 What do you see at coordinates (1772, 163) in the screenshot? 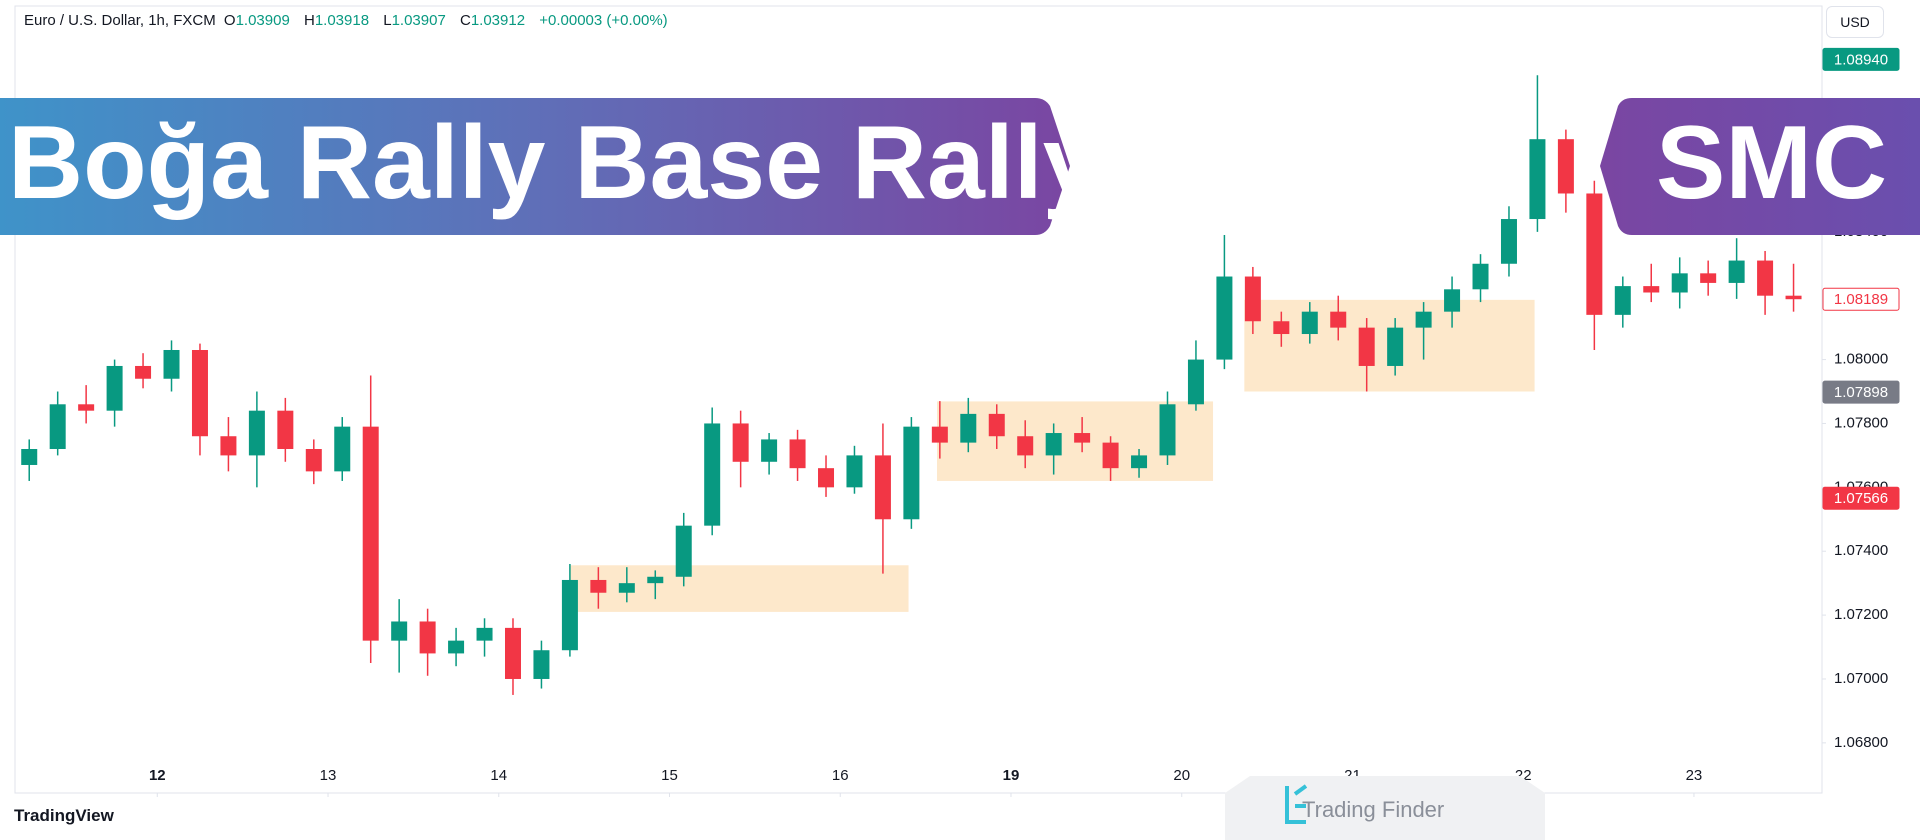
I see `banner-tag: SMC` at bounding box center [1772, 163].